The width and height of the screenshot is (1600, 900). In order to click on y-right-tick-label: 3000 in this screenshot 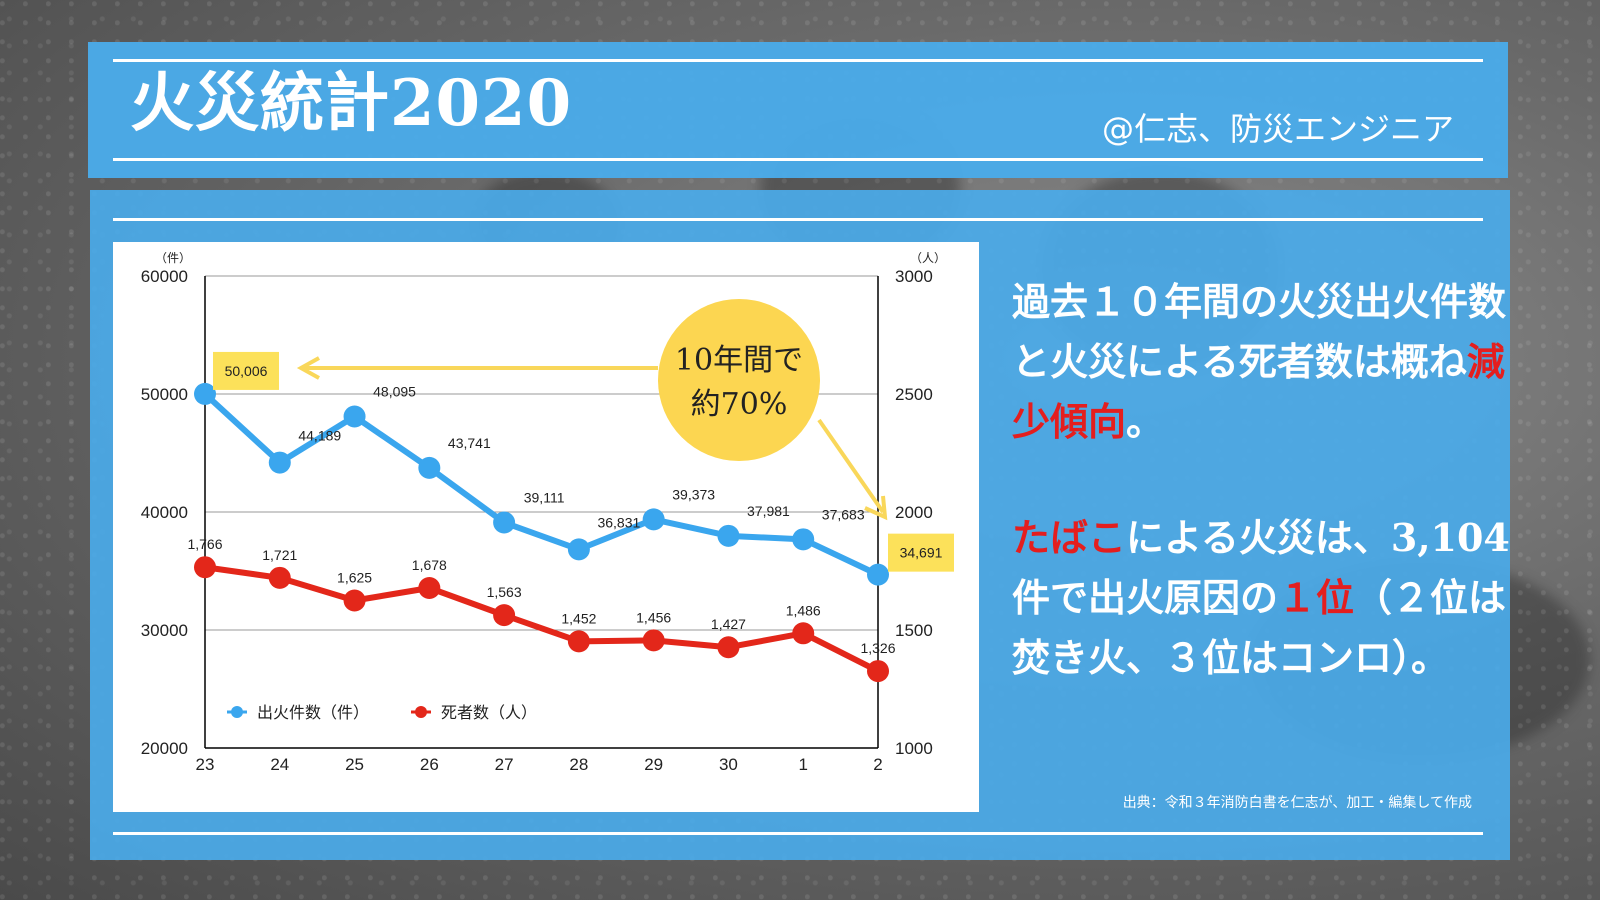, I will do `click(914, 276)`.